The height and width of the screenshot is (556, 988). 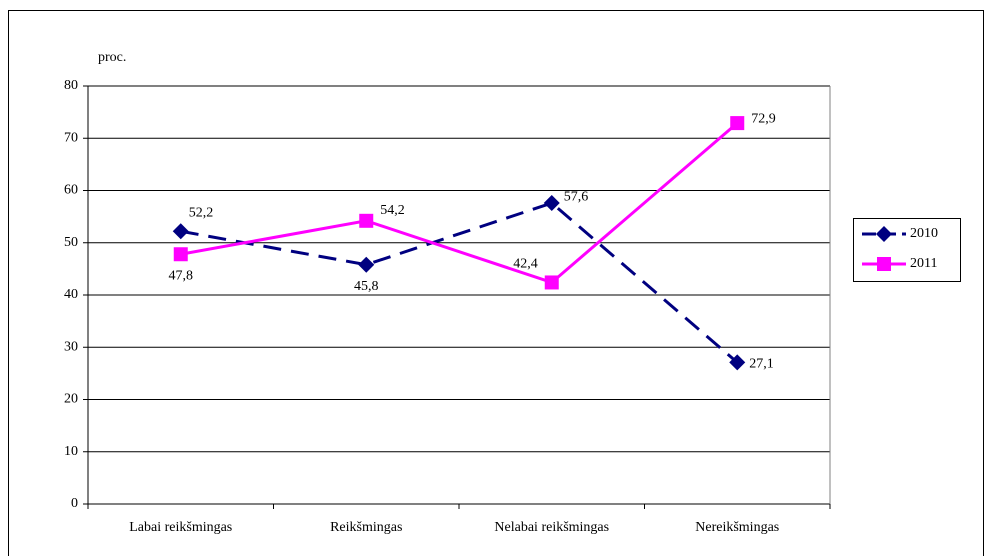 What do you see at coordinates (923, 263) in the screenshot?
I see `legend-label: 2011` at bounding box center [923, 263].